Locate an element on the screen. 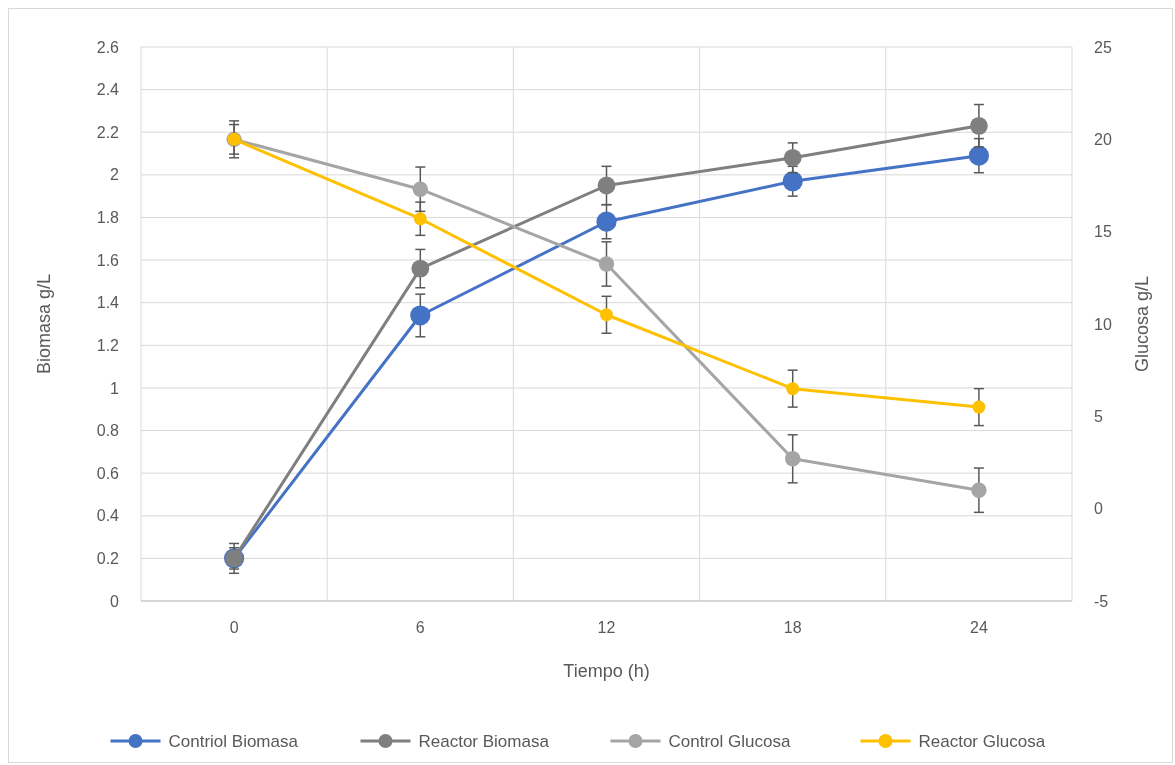 This screenshot has height=765, width=1175. y-tick-label: 0 is located at coordinates (115, 601).